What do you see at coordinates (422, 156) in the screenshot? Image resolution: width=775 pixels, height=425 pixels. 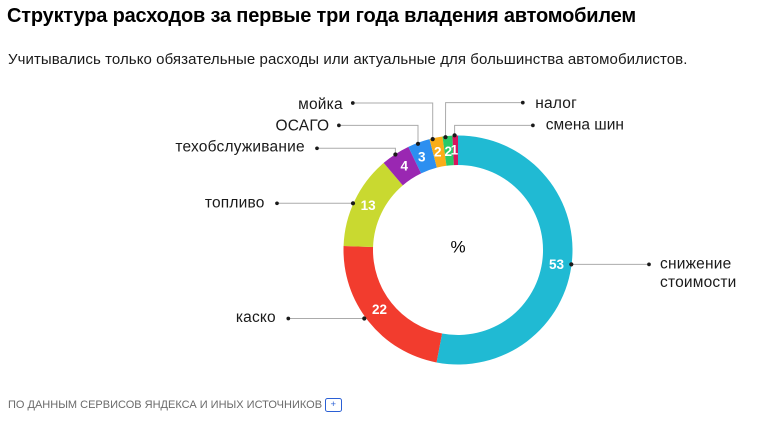 I see `svg-text: 3` at bounding box center [422, 156].